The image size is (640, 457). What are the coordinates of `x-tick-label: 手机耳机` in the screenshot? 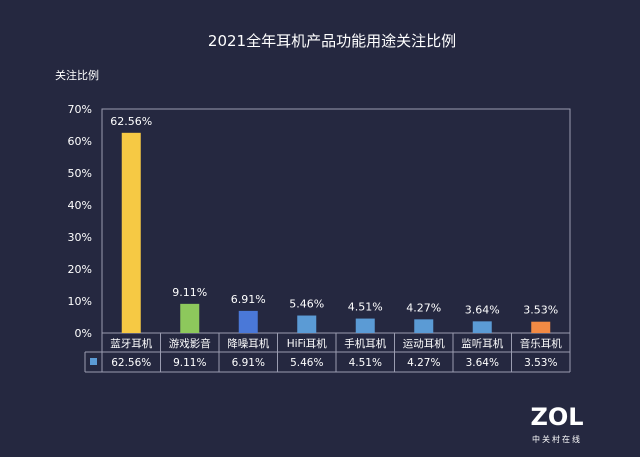 It's located at (365, 343).